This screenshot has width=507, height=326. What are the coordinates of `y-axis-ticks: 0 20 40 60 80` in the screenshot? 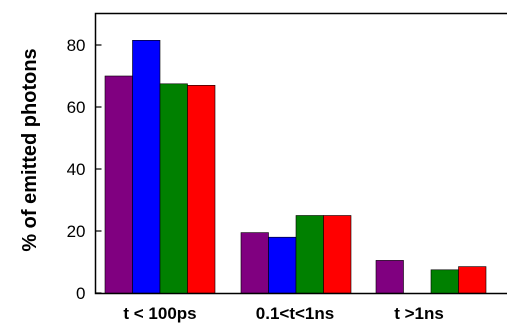 It's located at (84, 169).